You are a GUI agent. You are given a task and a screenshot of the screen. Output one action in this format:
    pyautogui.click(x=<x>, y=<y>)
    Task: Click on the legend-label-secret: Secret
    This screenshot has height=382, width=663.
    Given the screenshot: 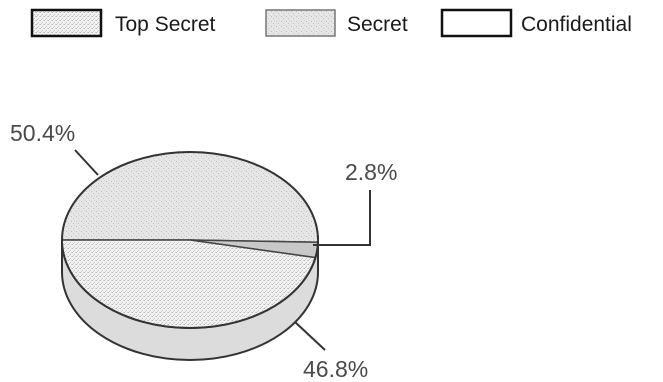 What is the action you would take?
    pyautogui.click(x=377, y=24)
    